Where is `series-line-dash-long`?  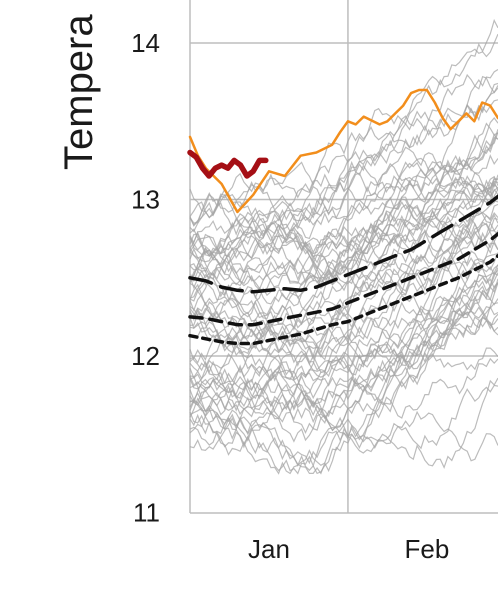
series-line-dash-long is located at coordinates (343, 244).